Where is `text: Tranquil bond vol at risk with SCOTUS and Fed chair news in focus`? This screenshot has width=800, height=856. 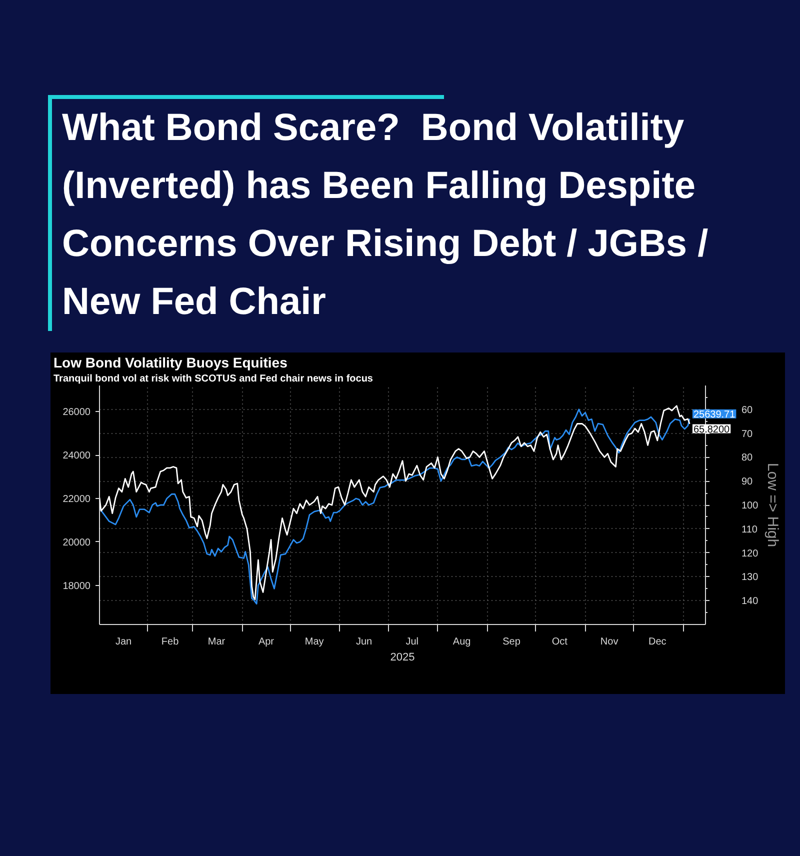
text: Tranquil bond vol at risk with SCOTUS and Fed chair news in focus is located at coordinates (214, 379).